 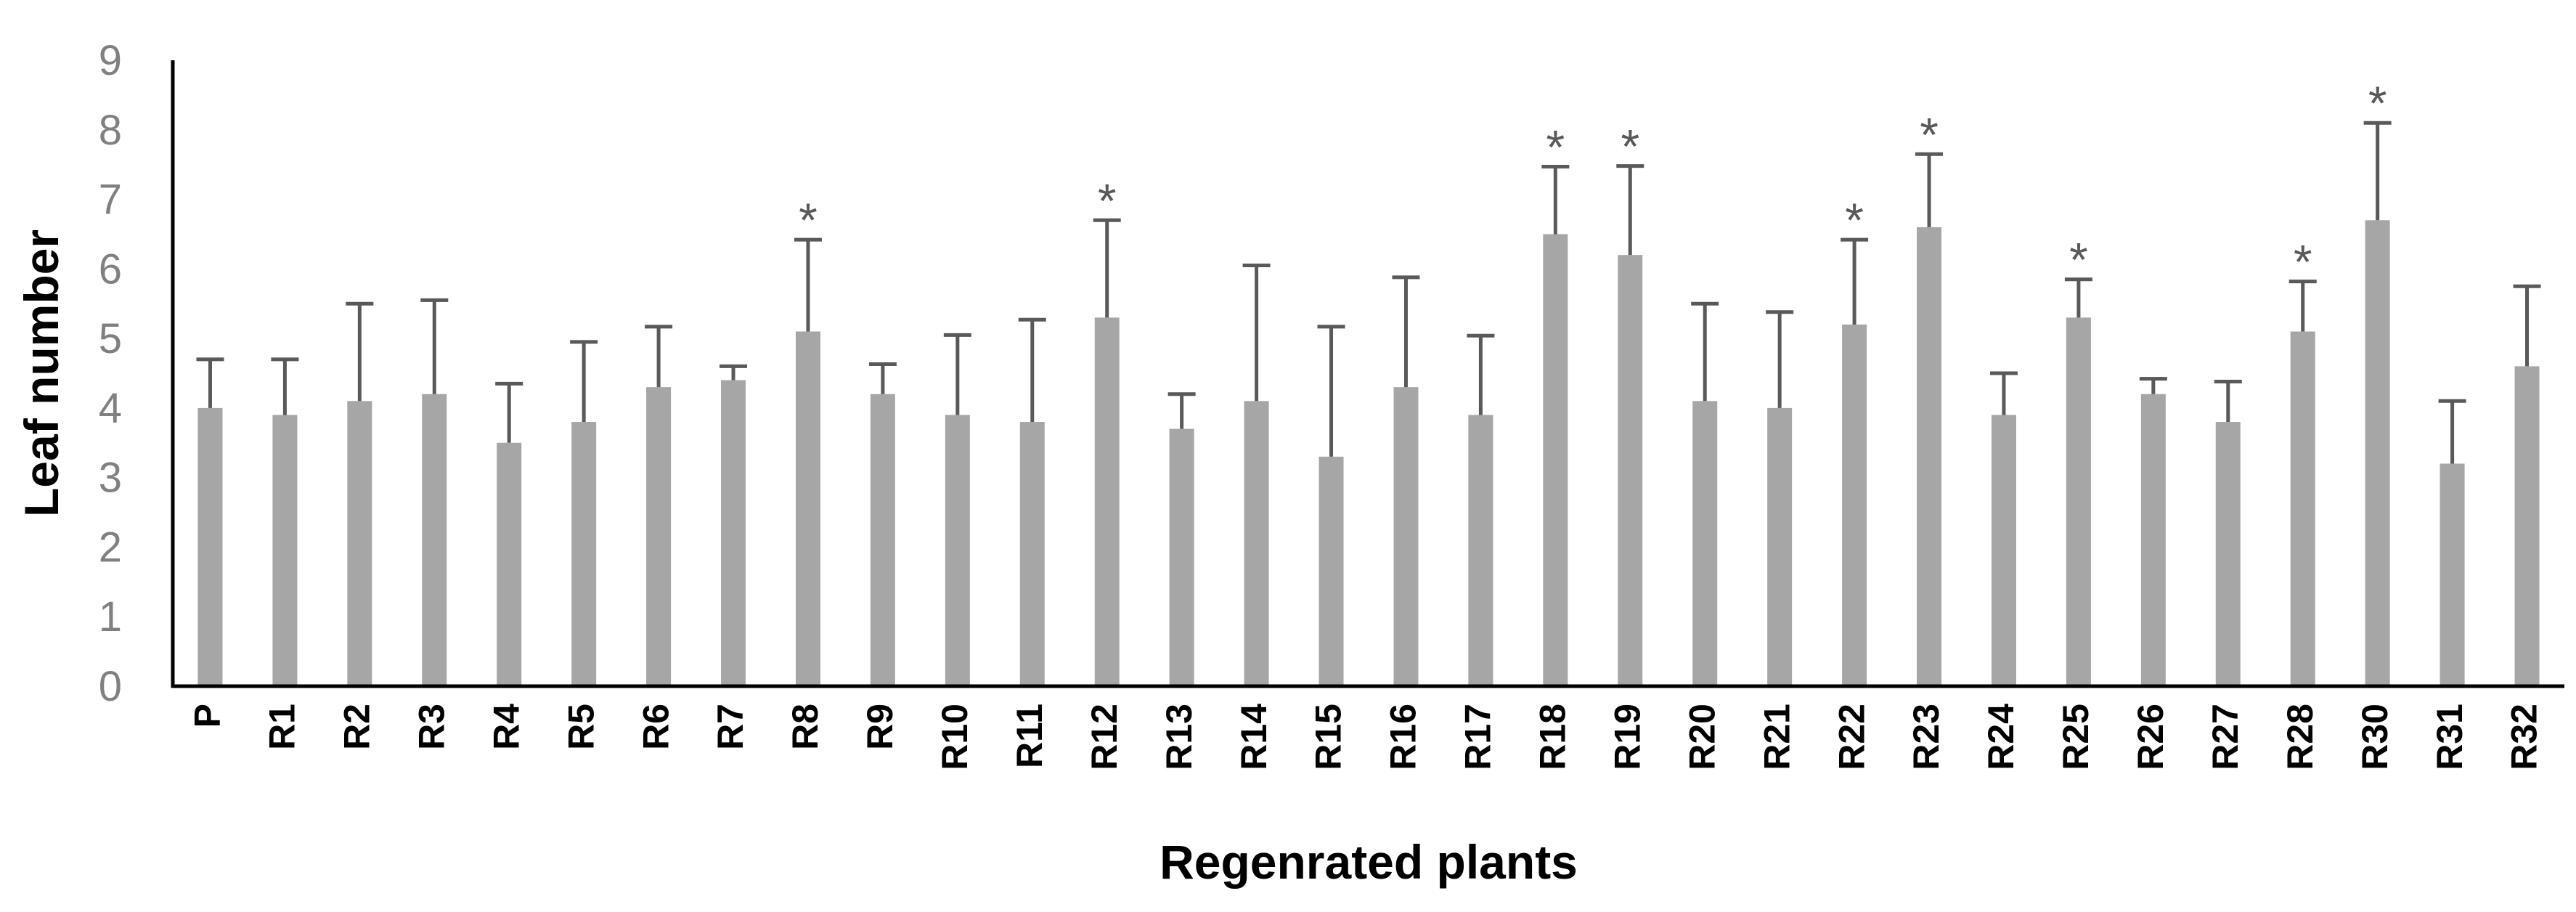 What do you see at coordinates (2225, 737) in the screenshot?
I see `x-tick-label: R27` at bounding box center [2225, 737].